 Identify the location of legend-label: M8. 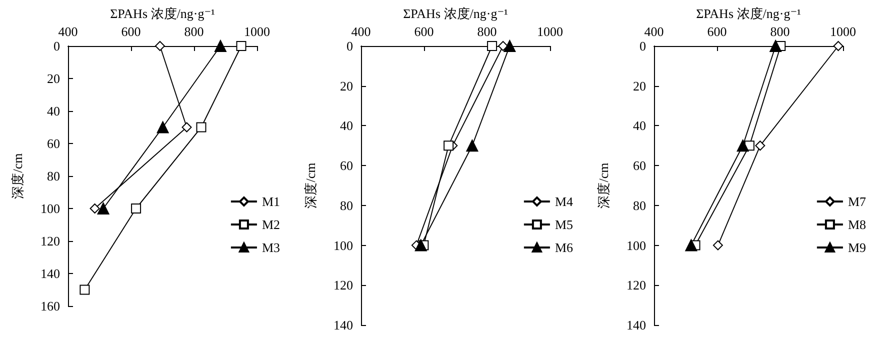
(857, 224).